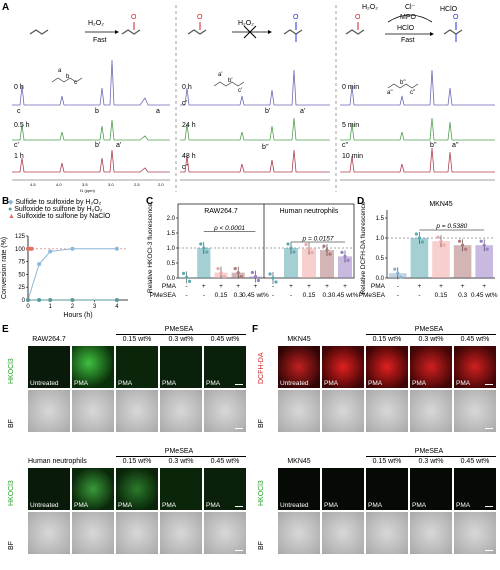 The image size is (500, 570). Describe the element at coordinates (299, 367) in the screenshot. I see `micrograph-cell: Untreated` at that location.